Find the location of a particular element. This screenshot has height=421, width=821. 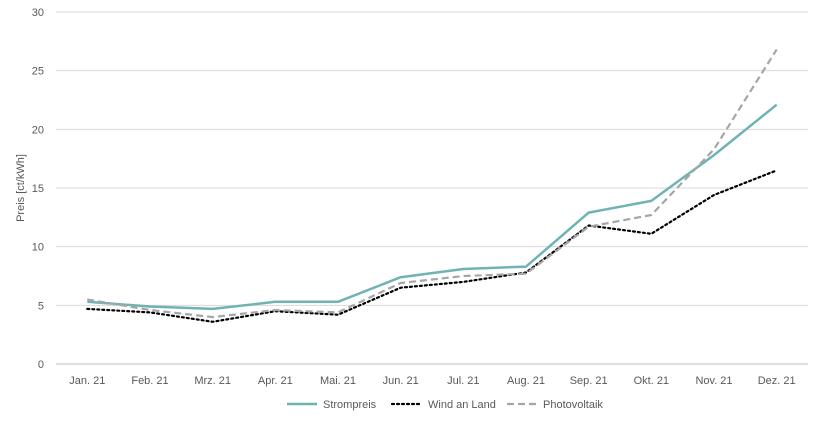

x-tick-label: Jun. 21 is located at coordinates (401, 381).